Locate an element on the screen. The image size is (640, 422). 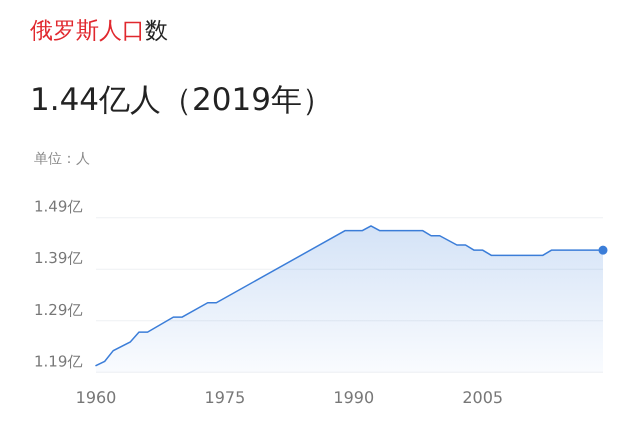
y-tick-label: 1.49亿 is located at coordinates (58, 207).